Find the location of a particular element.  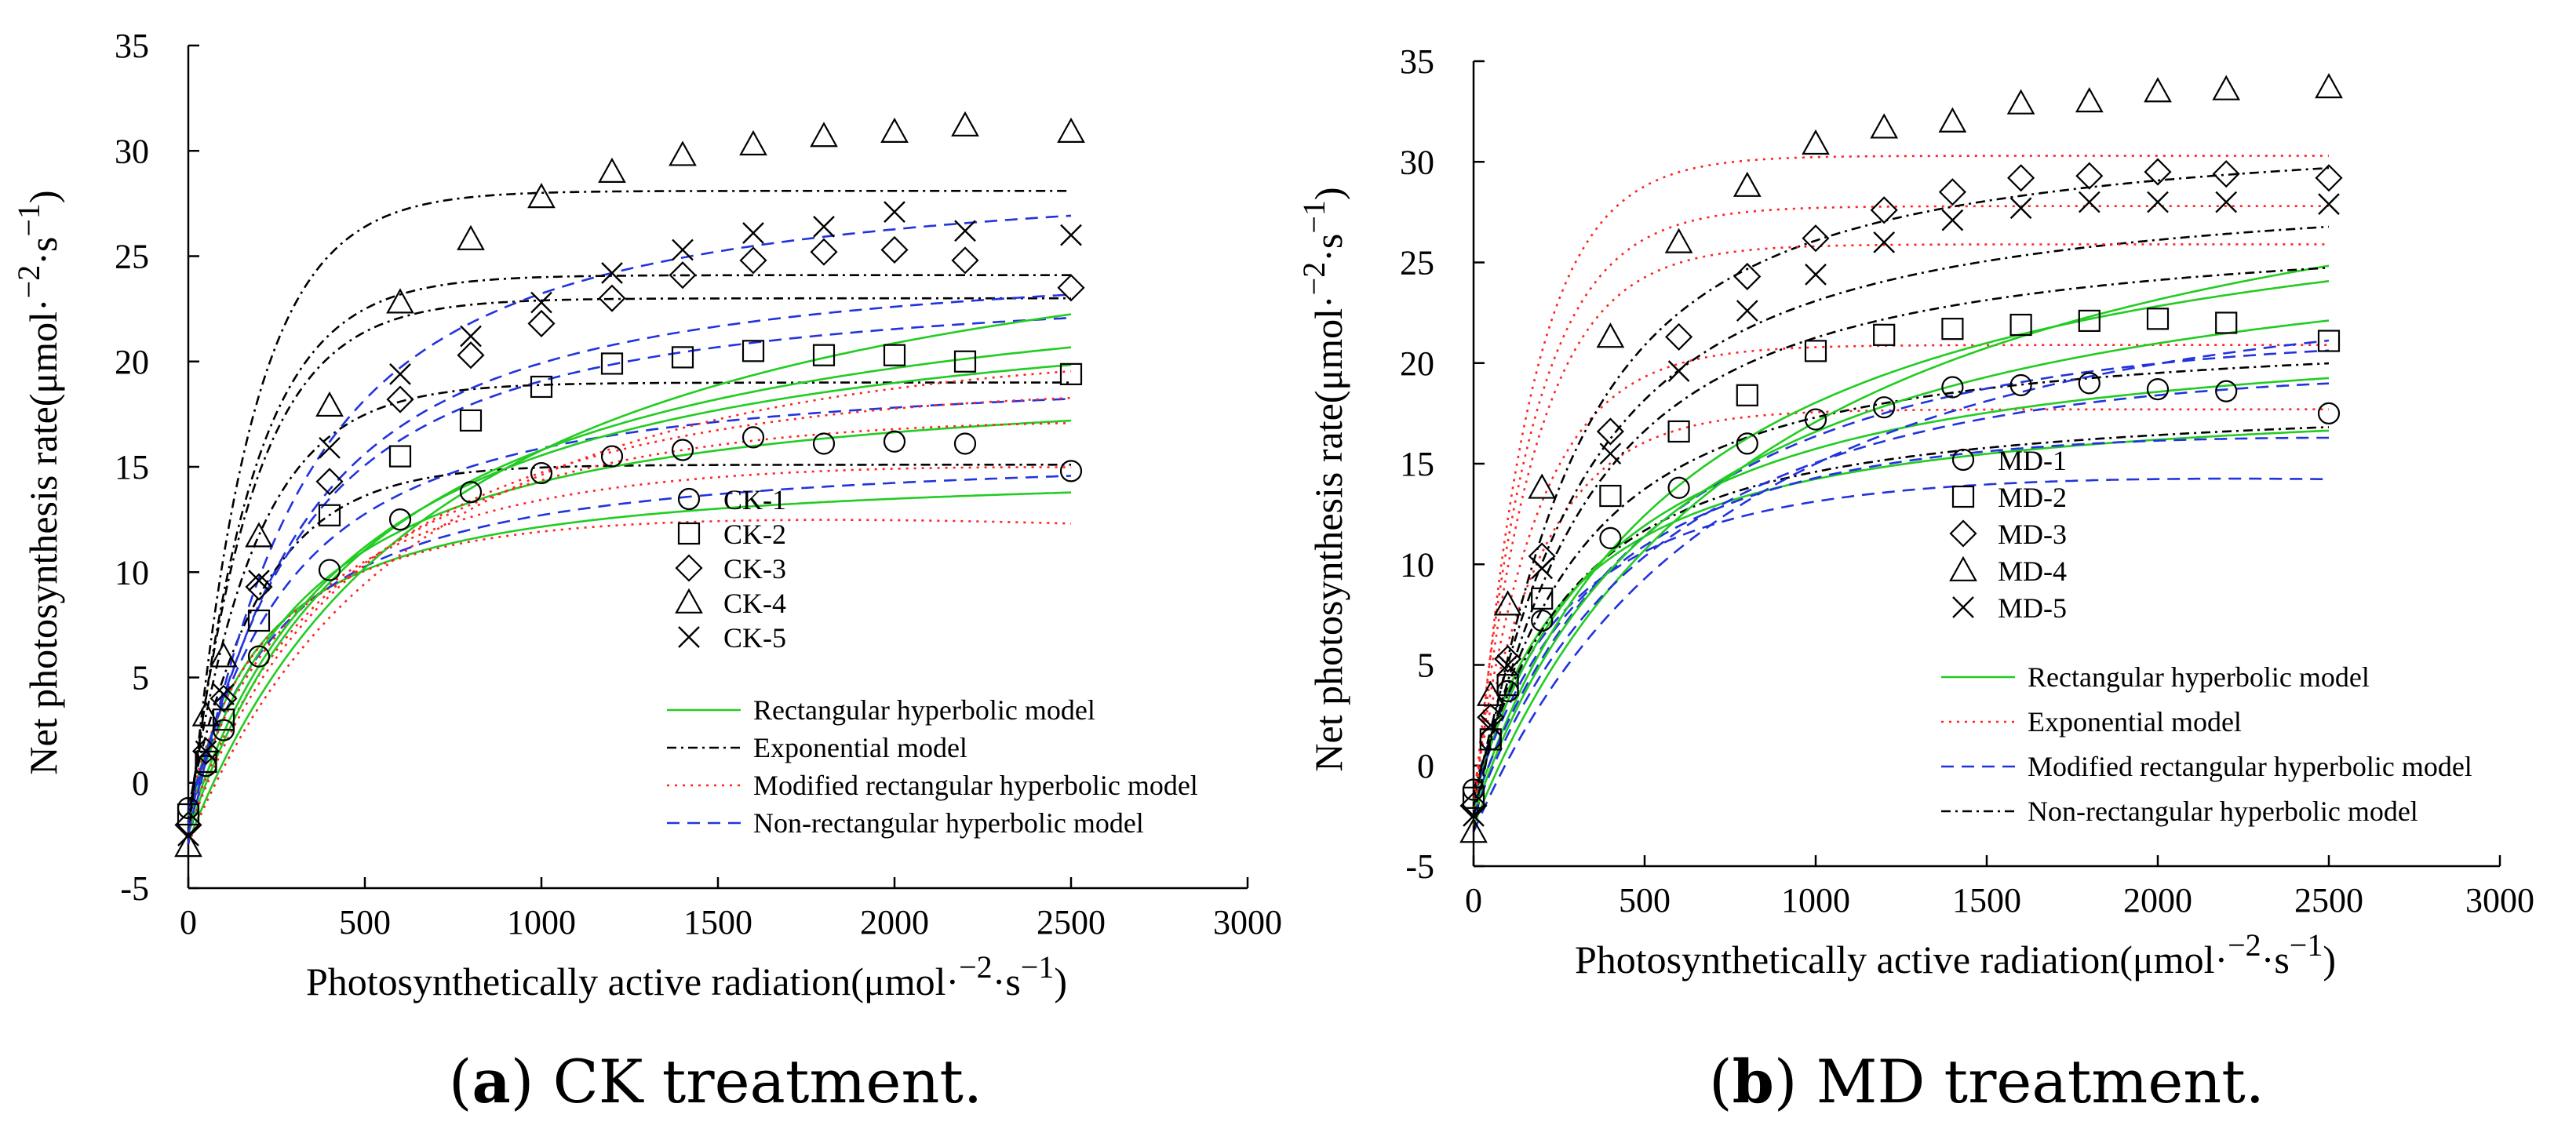

y-axis-title-exp: −2 is located at coordinates (28, 282).